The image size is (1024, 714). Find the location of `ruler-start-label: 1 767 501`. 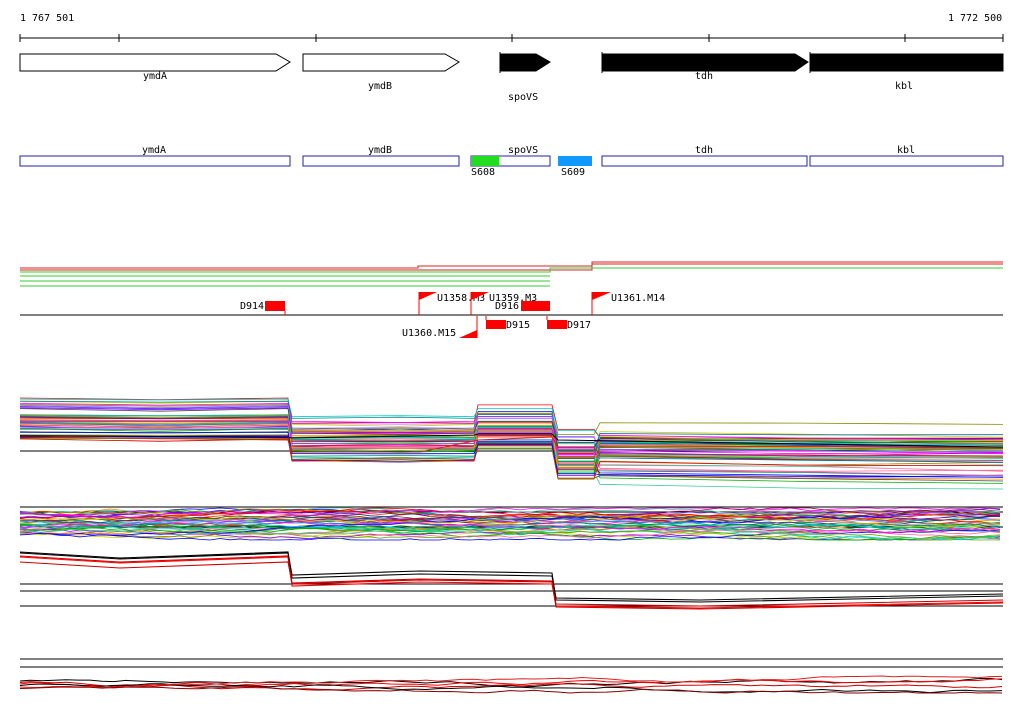

ruler-start-label: 1 767 501 is located at coordinates (47, 18).